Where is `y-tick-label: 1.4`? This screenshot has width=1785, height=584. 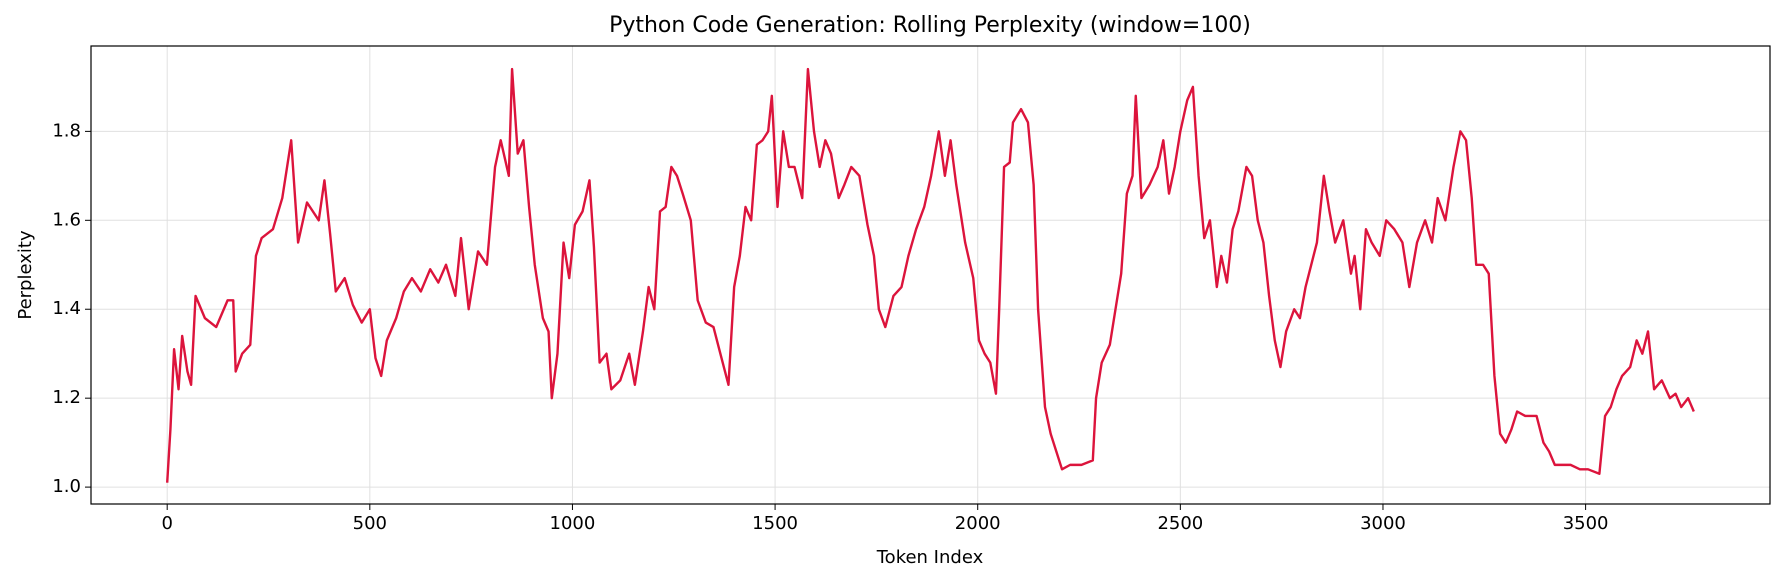
y-tick-label: 1.4 is located at coordinates (66, 308).